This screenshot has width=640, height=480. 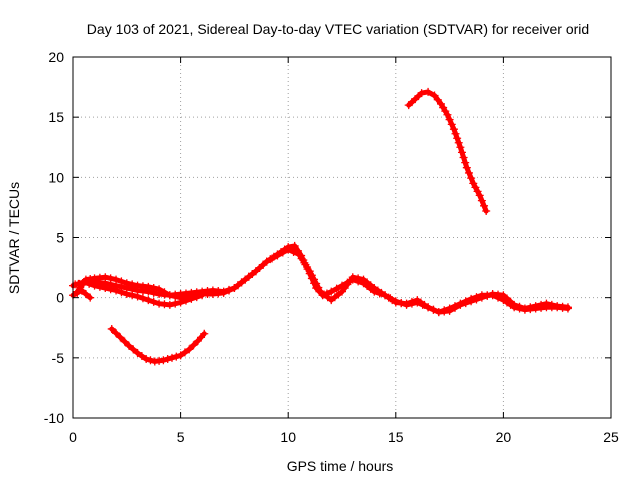 What do you see at coordinates (56, 117) in the screenshot?
I see `y-tick-label: 15` at bounding box center [56, 117].